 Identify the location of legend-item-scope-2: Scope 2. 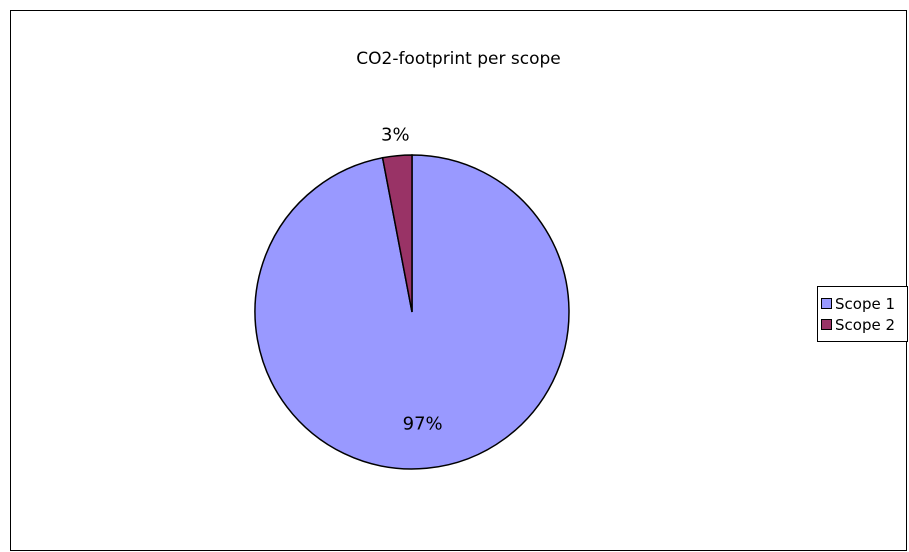
(864, 324).